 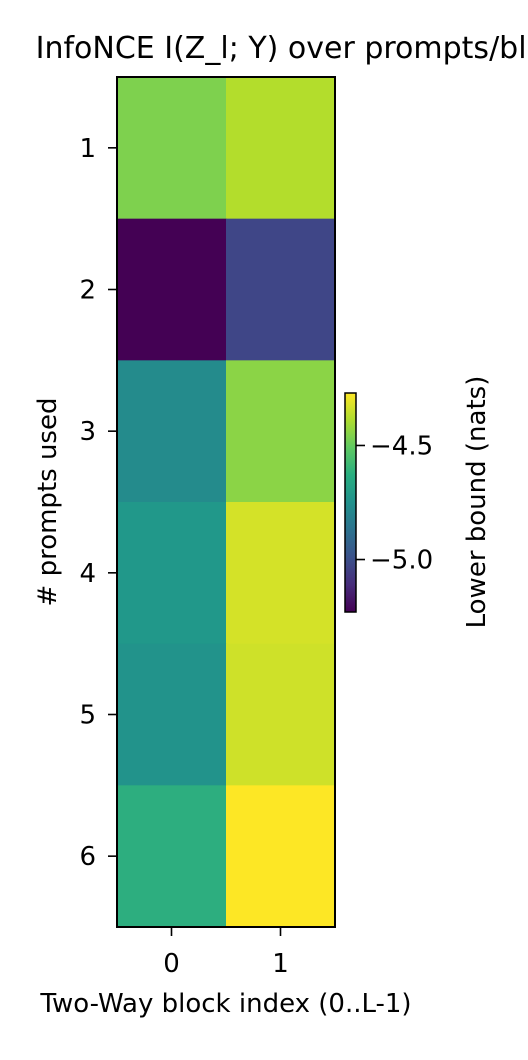 What do you see at coordinates (282, 48) in the screenshot?
I see `chart-title: InfoNCE I(Z_l; Y) over prompts/blocks` at bounding box center [282, 48].